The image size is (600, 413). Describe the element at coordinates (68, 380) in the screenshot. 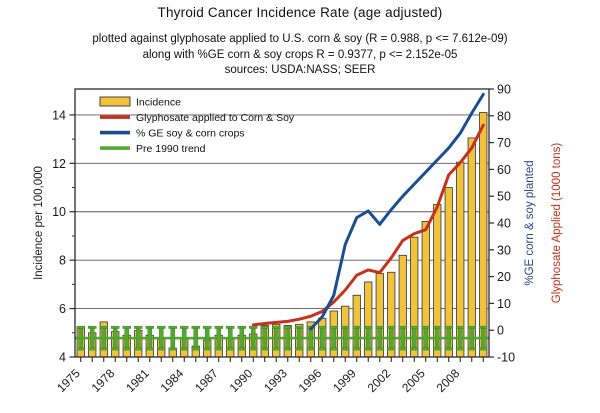

I see `x-axis-year-label: 1975` at that location.